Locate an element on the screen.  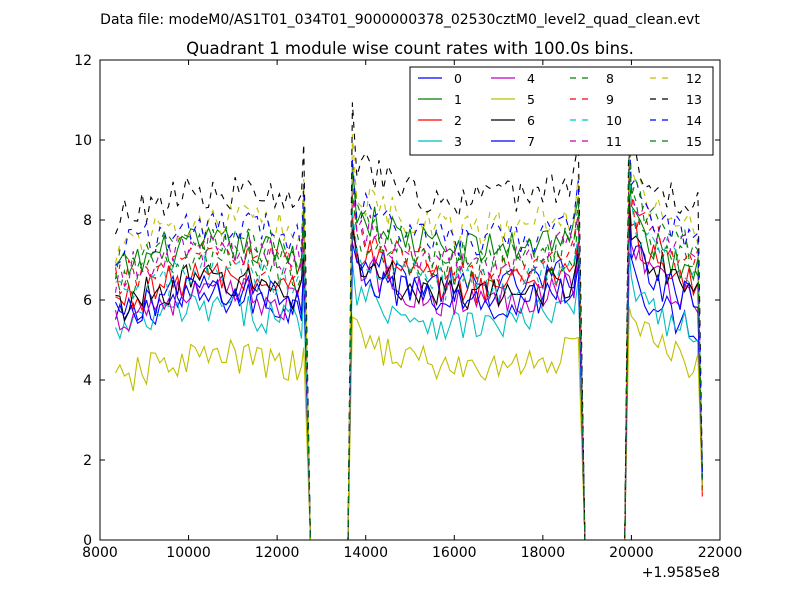
y-tick-label: 6 is located at coordinates (87, 301).